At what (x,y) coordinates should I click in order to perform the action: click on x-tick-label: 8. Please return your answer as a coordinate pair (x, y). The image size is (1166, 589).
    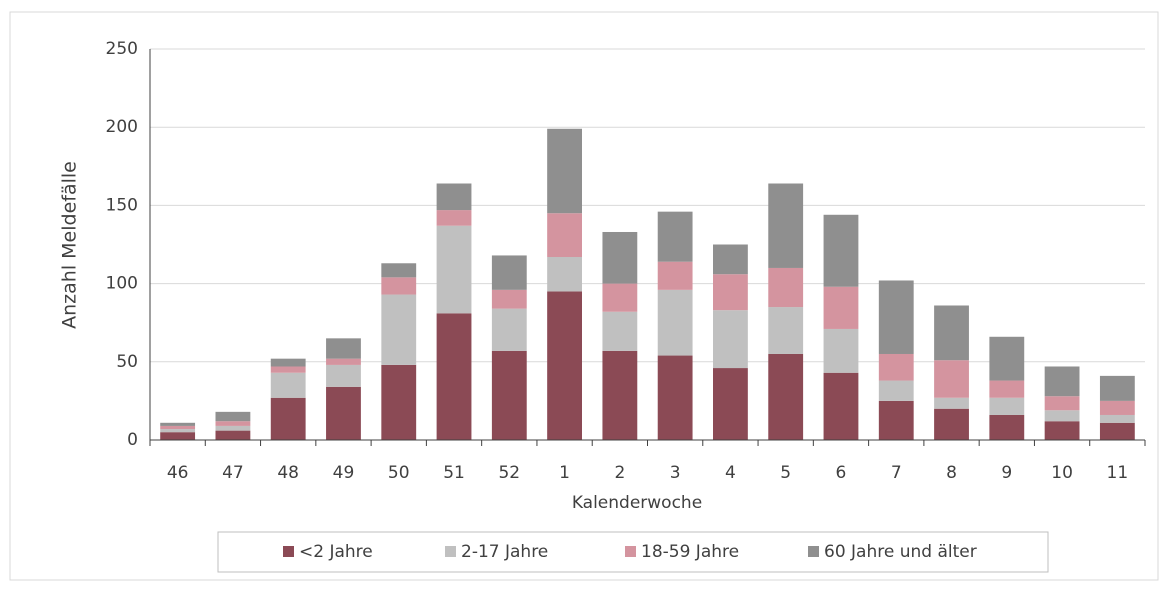
    Looking at the image, I should click on (951, 473).